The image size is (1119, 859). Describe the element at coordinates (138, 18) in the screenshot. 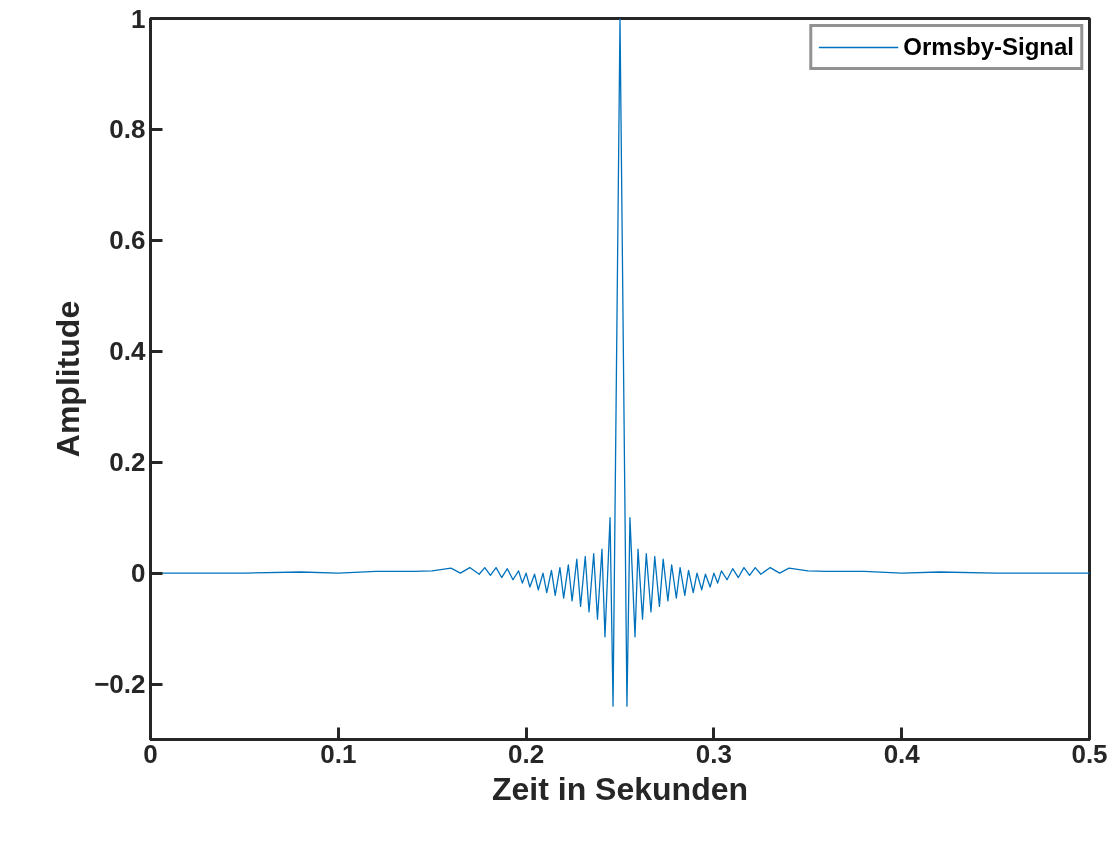

I see `y-tick-label: 1` at that location.